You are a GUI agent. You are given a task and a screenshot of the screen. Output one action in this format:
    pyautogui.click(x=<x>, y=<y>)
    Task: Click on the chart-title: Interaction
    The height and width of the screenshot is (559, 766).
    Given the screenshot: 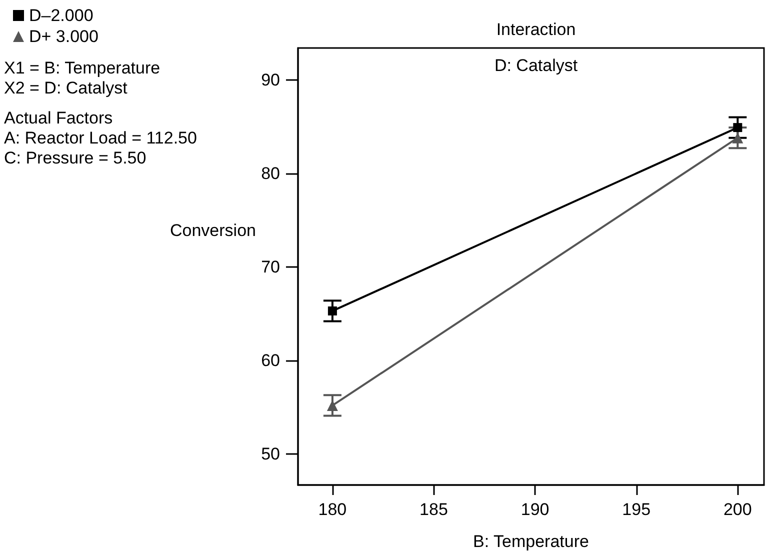 What is the action you would take?
    pyautogui.click(x=536, y=29)
    